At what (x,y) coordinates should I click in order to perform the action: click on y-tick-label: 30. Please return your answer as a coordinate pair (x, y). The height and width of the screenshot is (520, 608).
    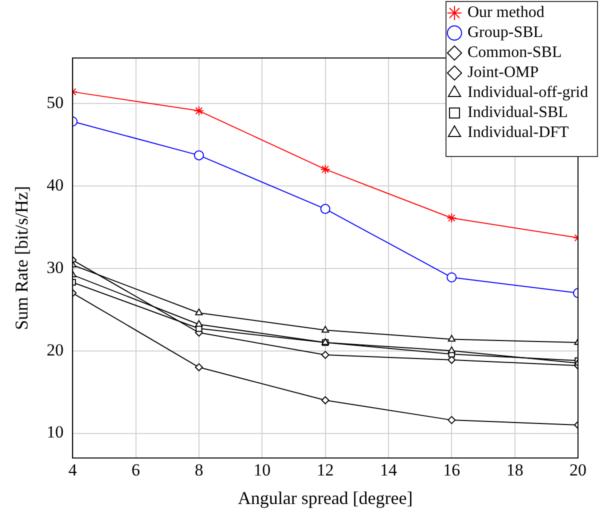
    Looking at the image, I should click on (55, 267).